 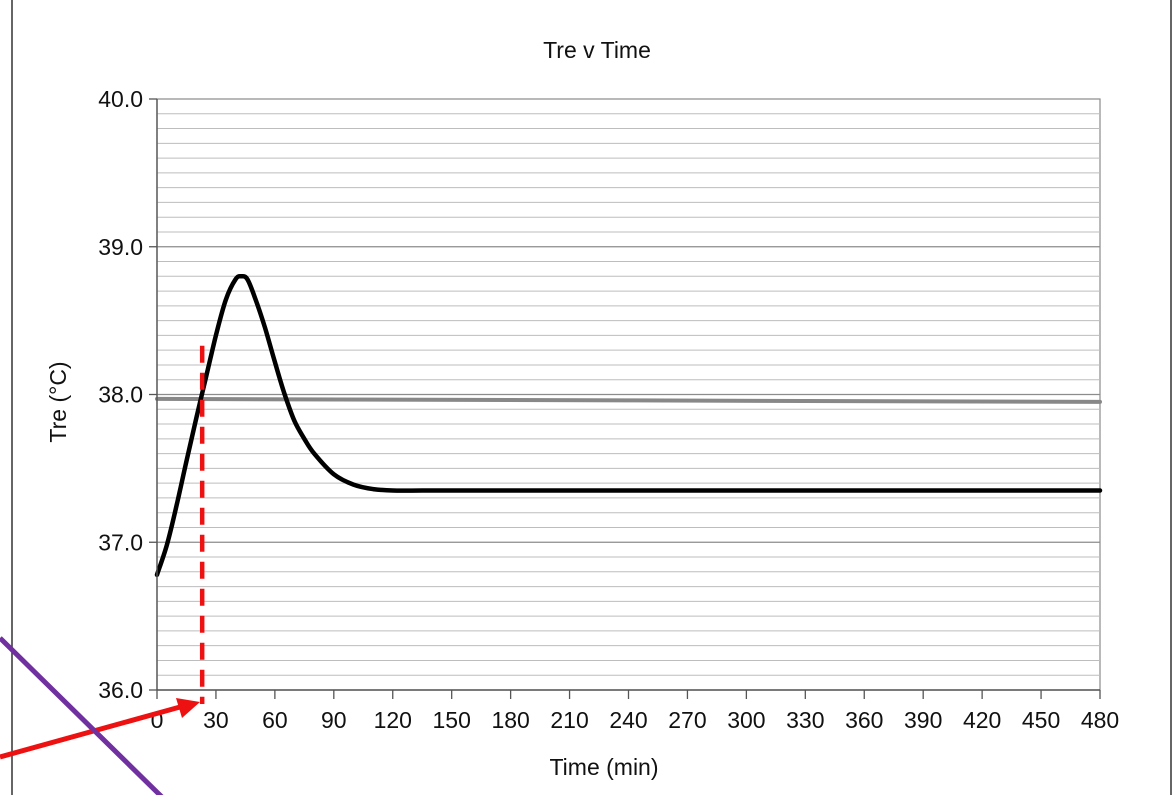 I want to click on y-tick-label: 40.0, so click(x=120, y=99).